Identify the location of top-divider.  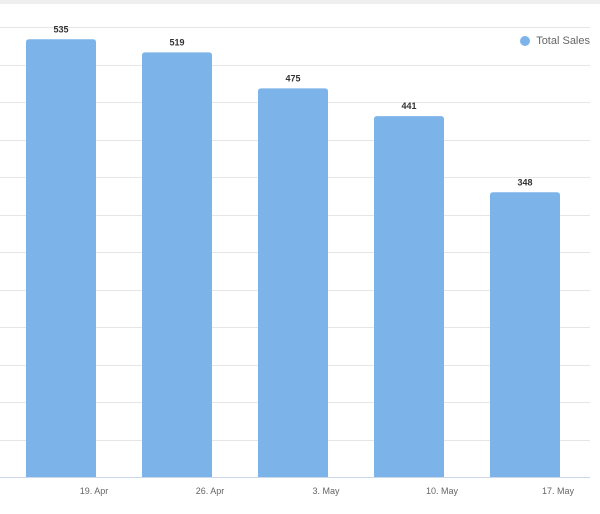
(300, 2).